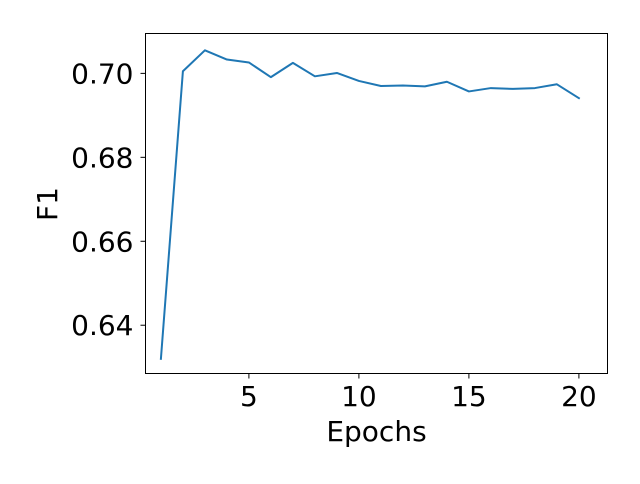  What do you see at coordinates (376, 431) in the screenshot?
I see `x-axis-label: Epochs` at bounding box center [376, 431].